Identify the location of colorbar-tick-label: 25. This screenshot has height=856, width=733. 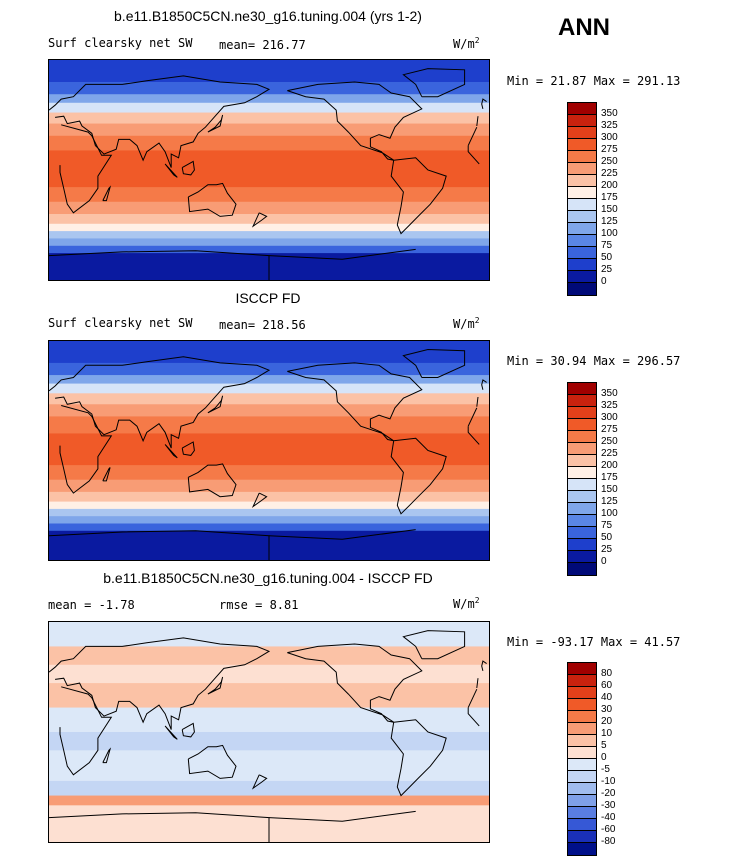
(607, 549).